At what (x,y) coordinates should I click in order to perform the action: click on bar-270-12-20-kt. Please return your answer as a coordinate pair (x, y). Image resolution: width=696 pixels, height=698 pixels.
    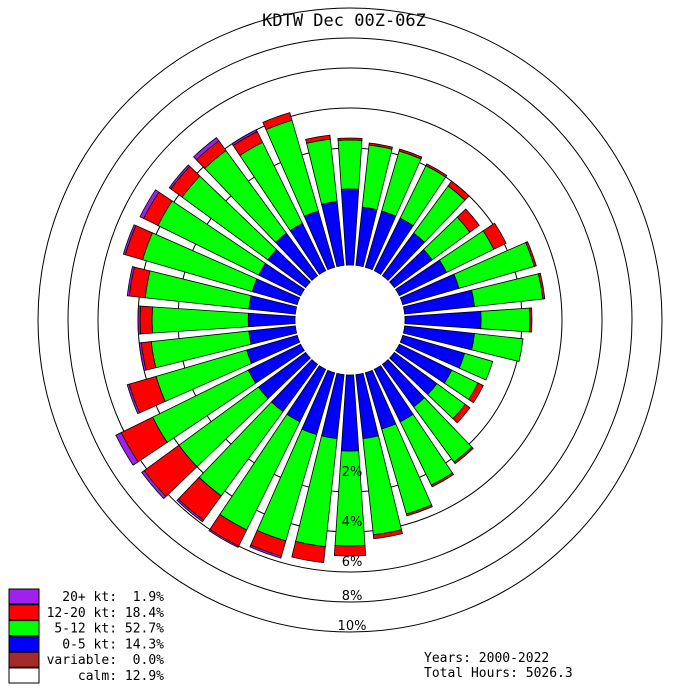
    Looking at the image, I should click on (146, 320).